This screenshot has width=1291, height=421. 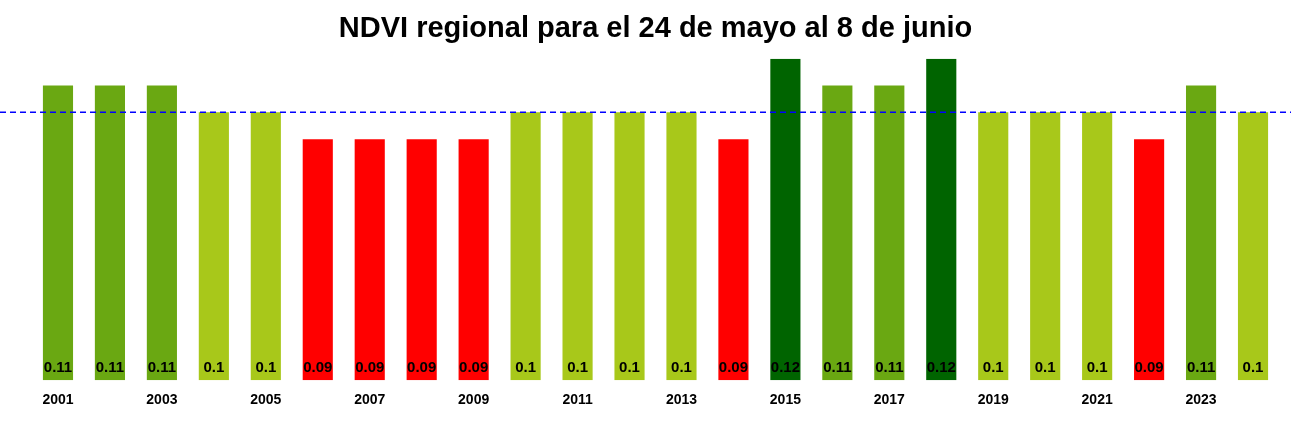 I want to click on x-tick-label: 2009, so click(x=474, y=399).